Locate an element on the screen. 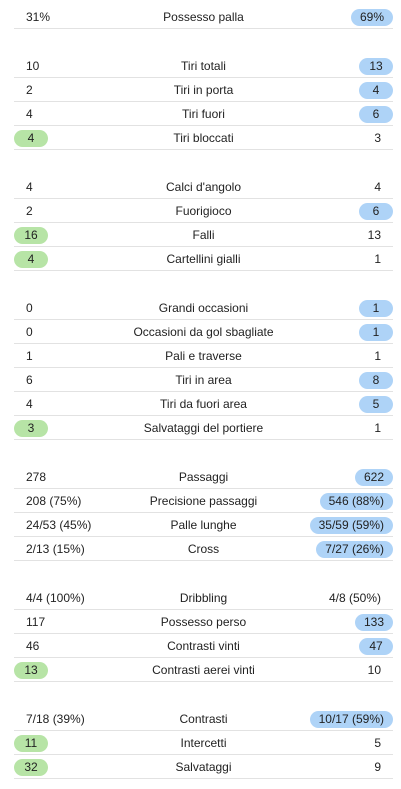  stat-row: Grandi occasioni 0 1 is located at coordinates (203, 308).